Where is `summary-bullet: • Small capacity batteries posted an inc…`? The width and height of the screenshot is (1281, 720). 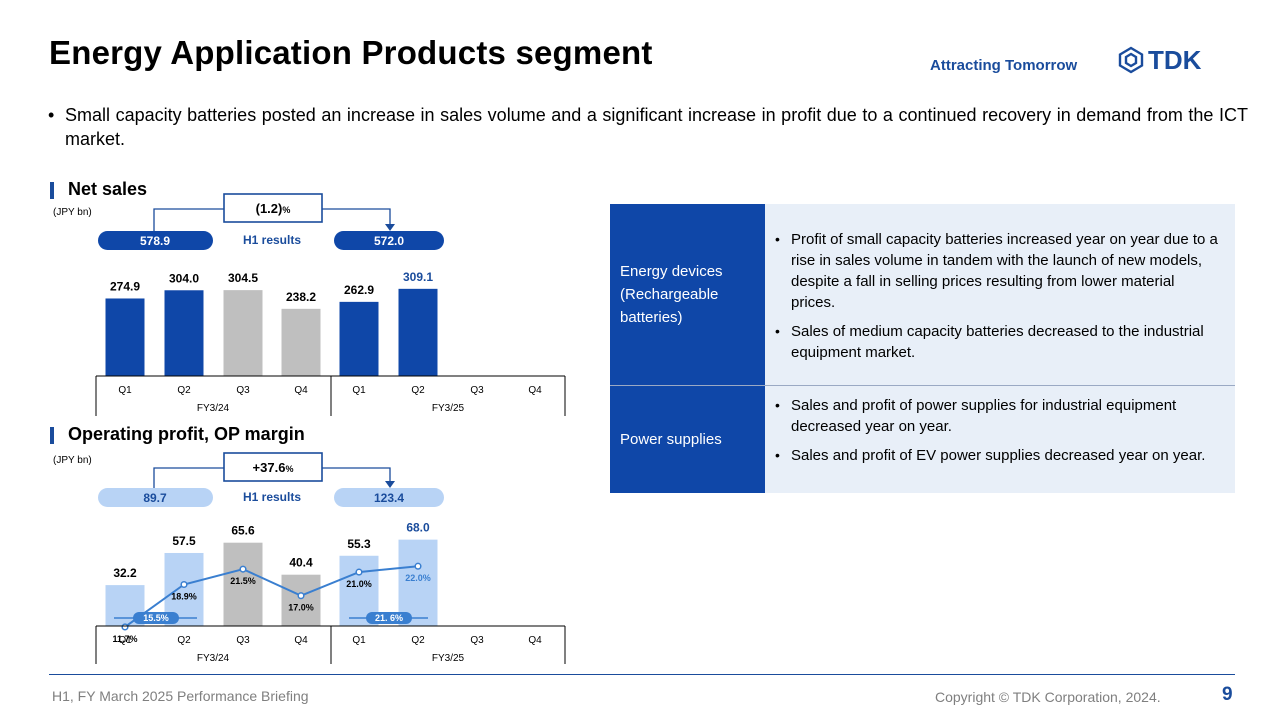 summary-bullet: • Small capacity batteries posted an inc… is located at coordinates (648, 127).